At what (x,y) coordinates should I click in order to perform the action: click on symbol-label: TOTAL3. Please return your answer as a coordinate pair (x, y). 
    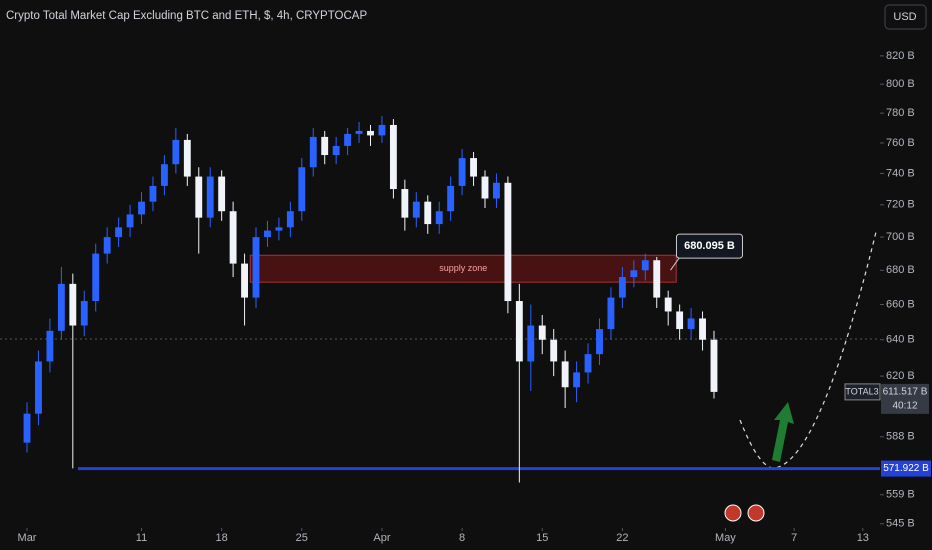
    Looking at the image, I should click on (861, 391).